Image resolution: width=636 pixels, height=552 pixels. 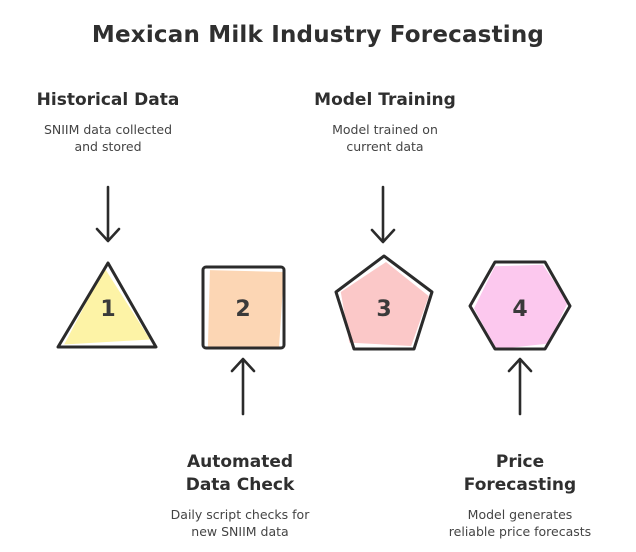 What do you see at coordinates (243, 386) in the screenshot?
I see `step-2-arrow` at bounding box center [243, 386].